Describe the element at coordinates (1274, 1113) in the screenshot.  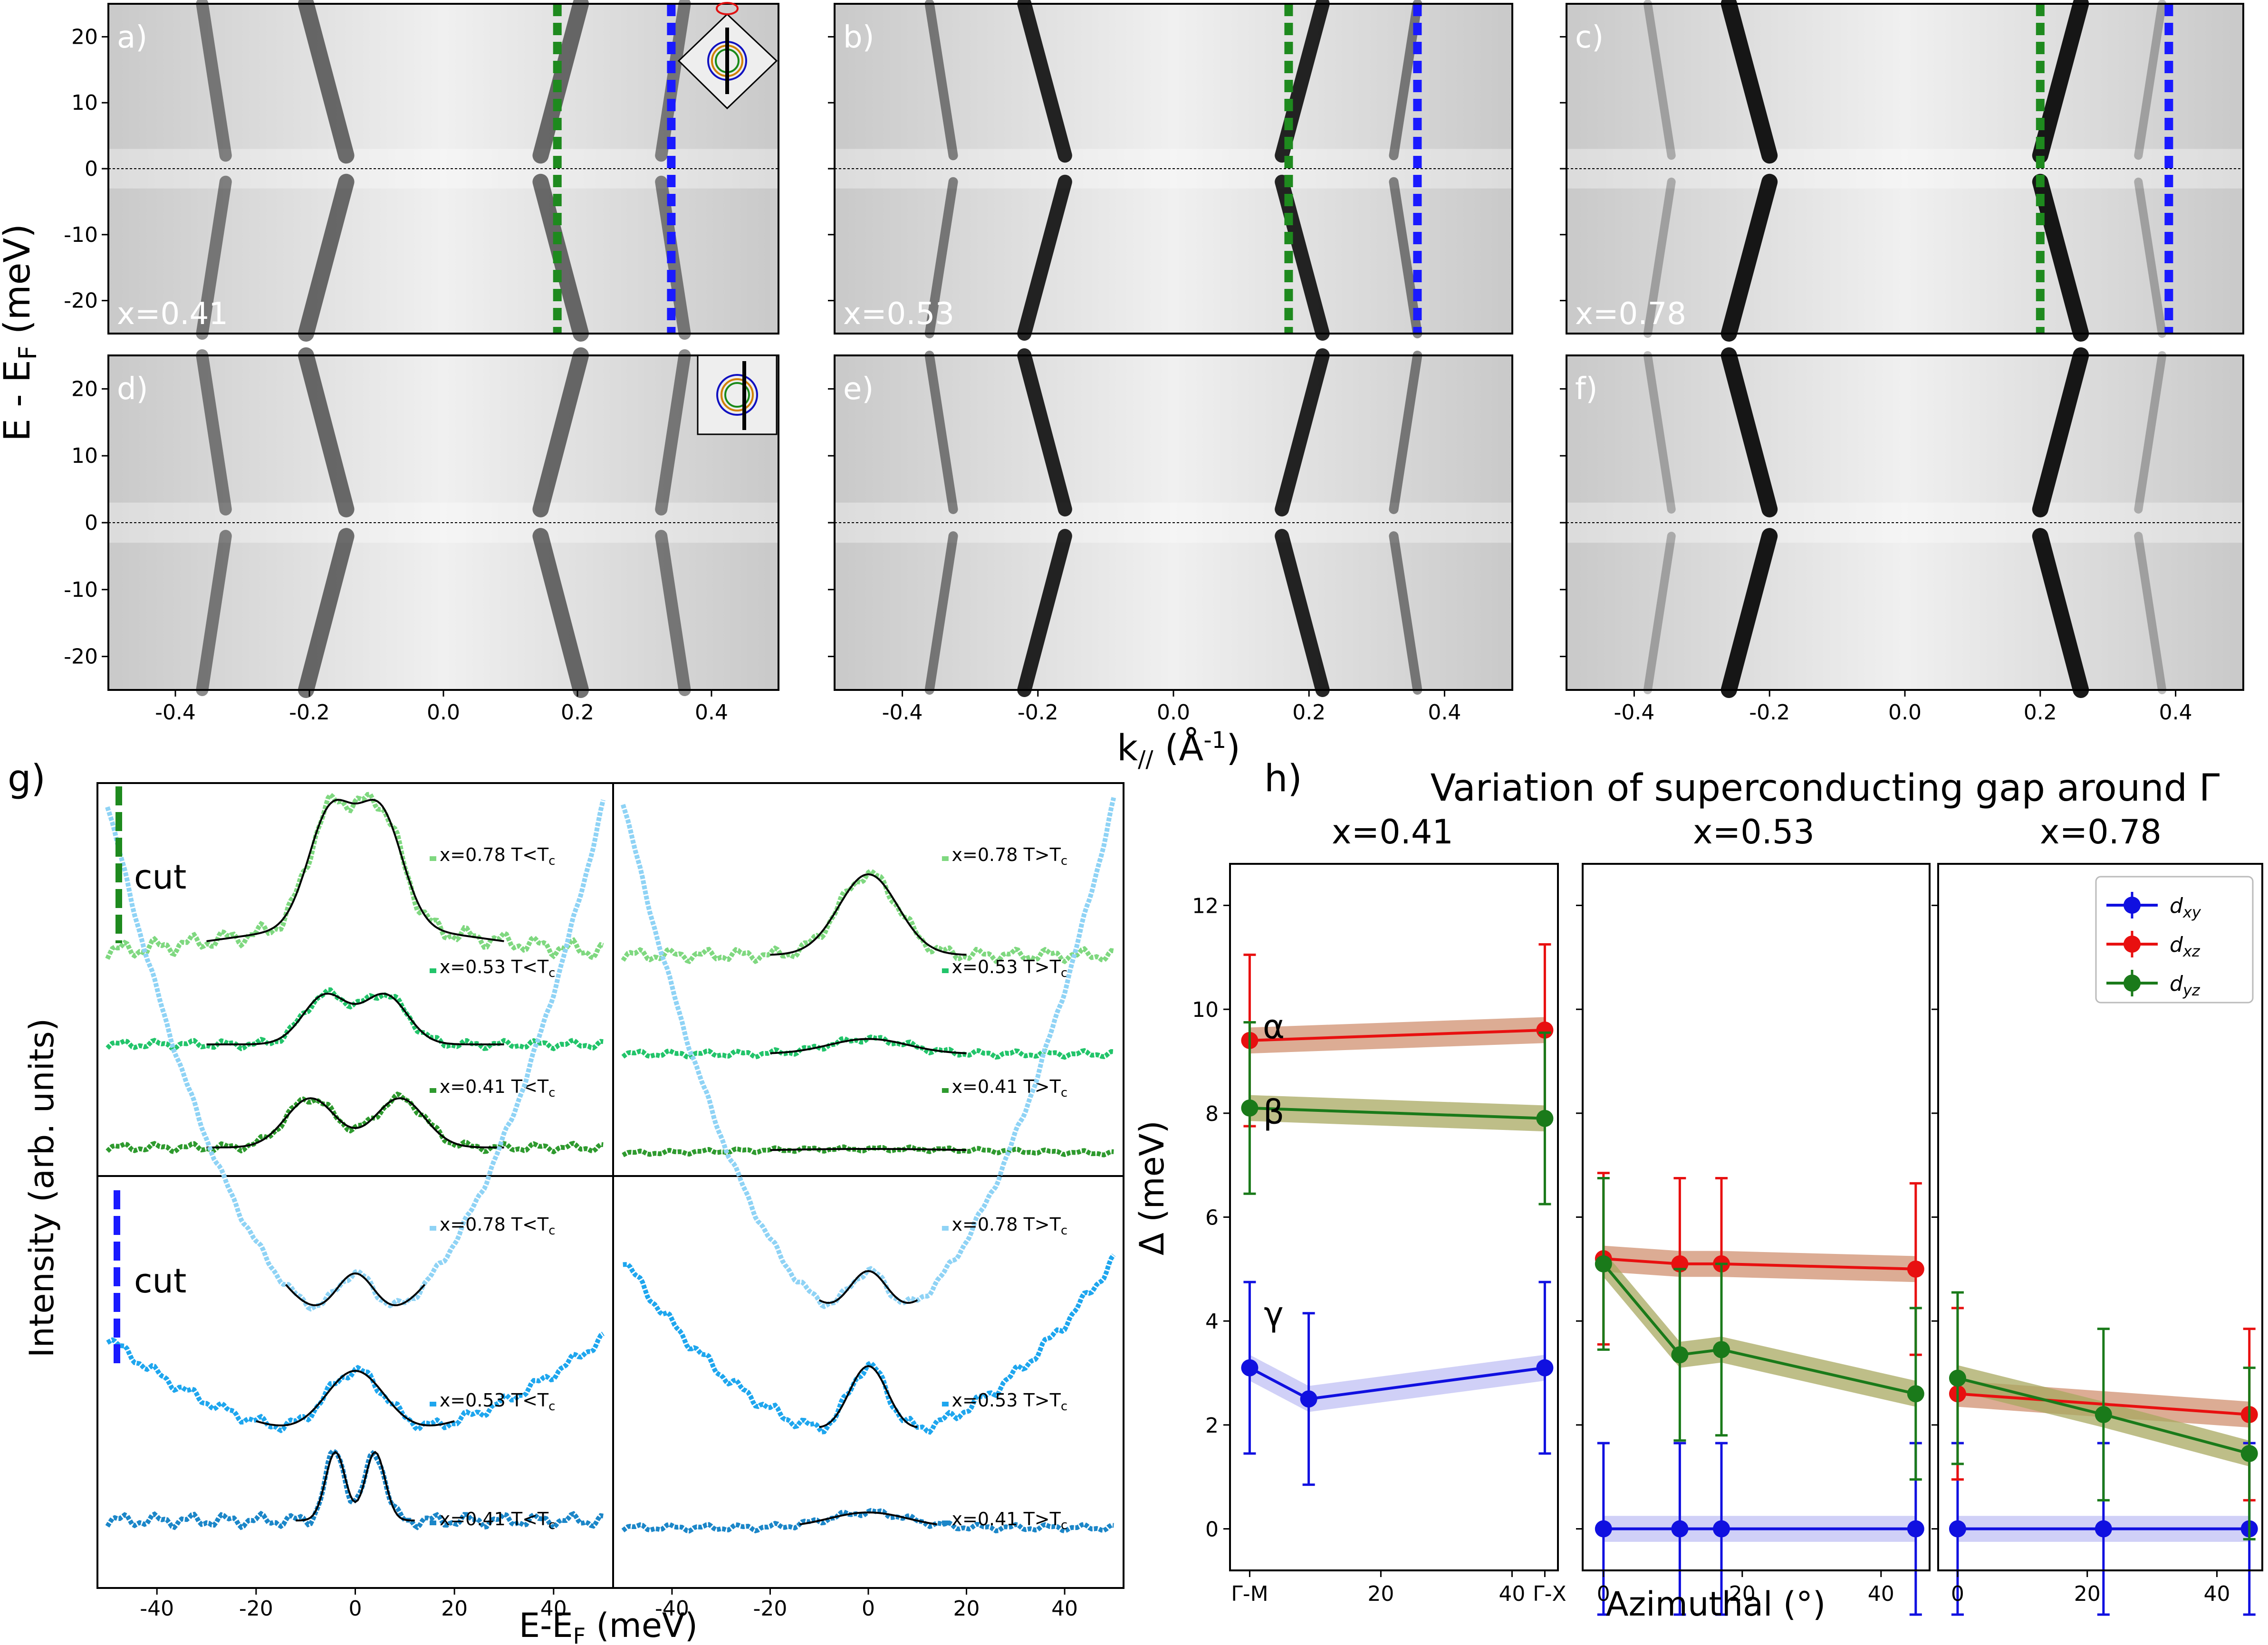
I see `greek-label-beta: β` at that location.